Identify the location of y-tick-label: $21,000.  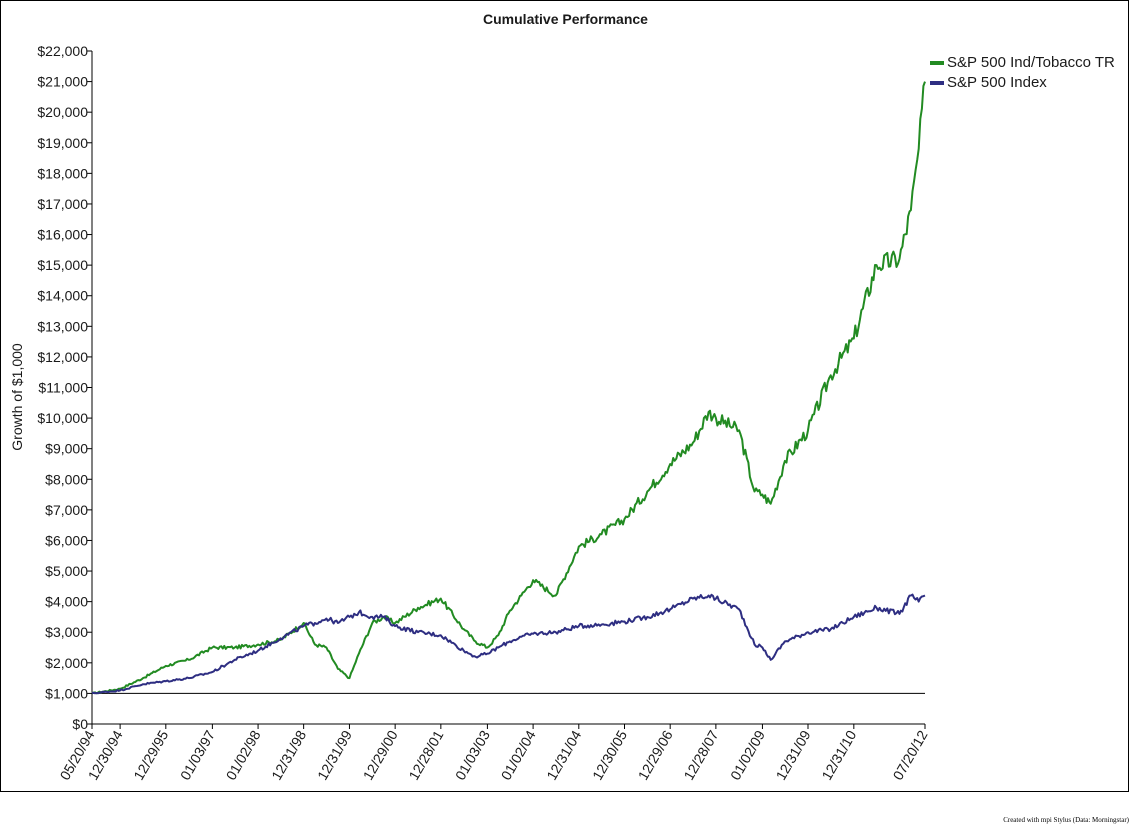
(62, 82).